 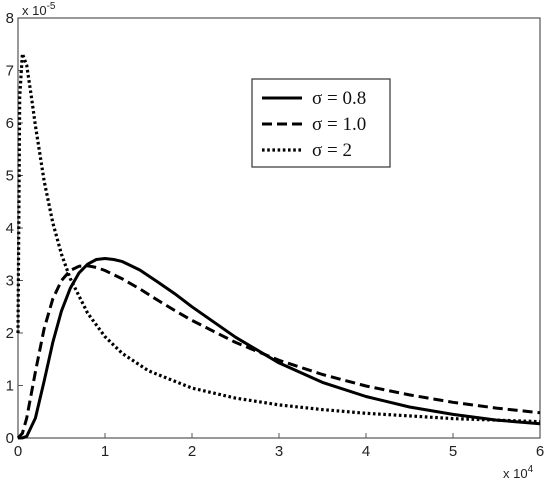 I want to click on y-tick-label: 1, so click(x=10, y=386).